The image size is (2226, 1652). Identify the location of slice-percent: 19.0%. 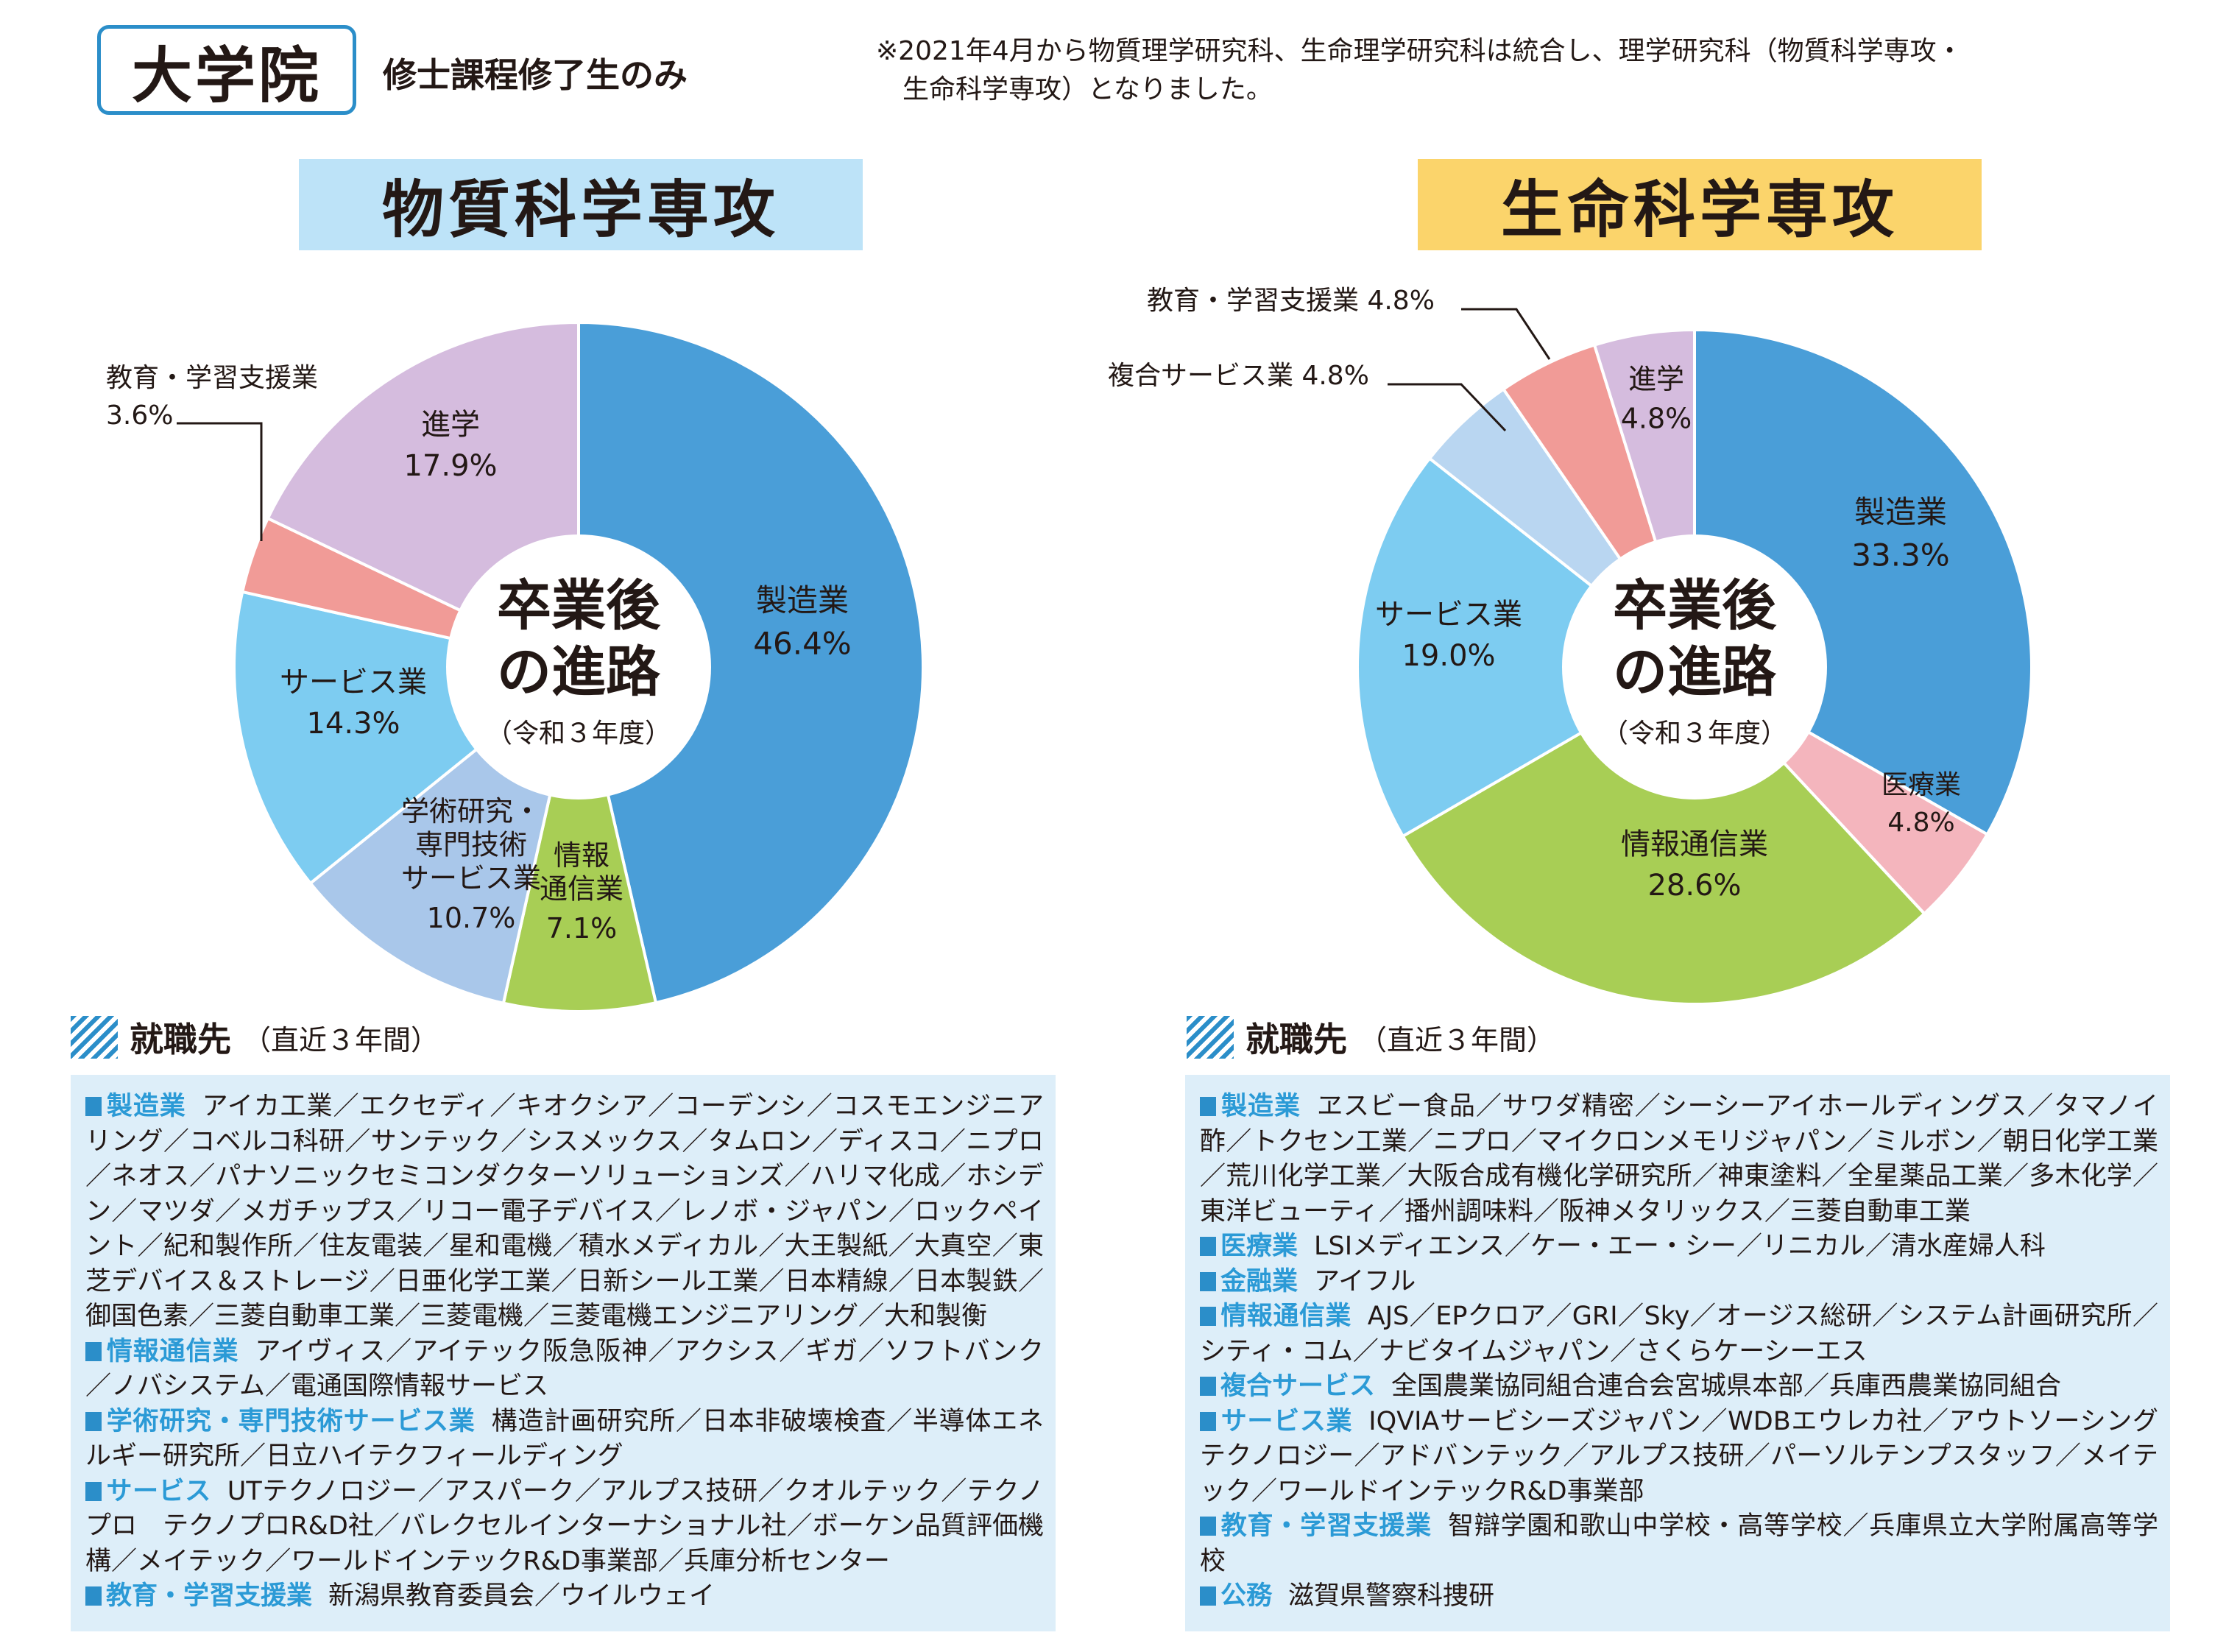
(1448, 656).